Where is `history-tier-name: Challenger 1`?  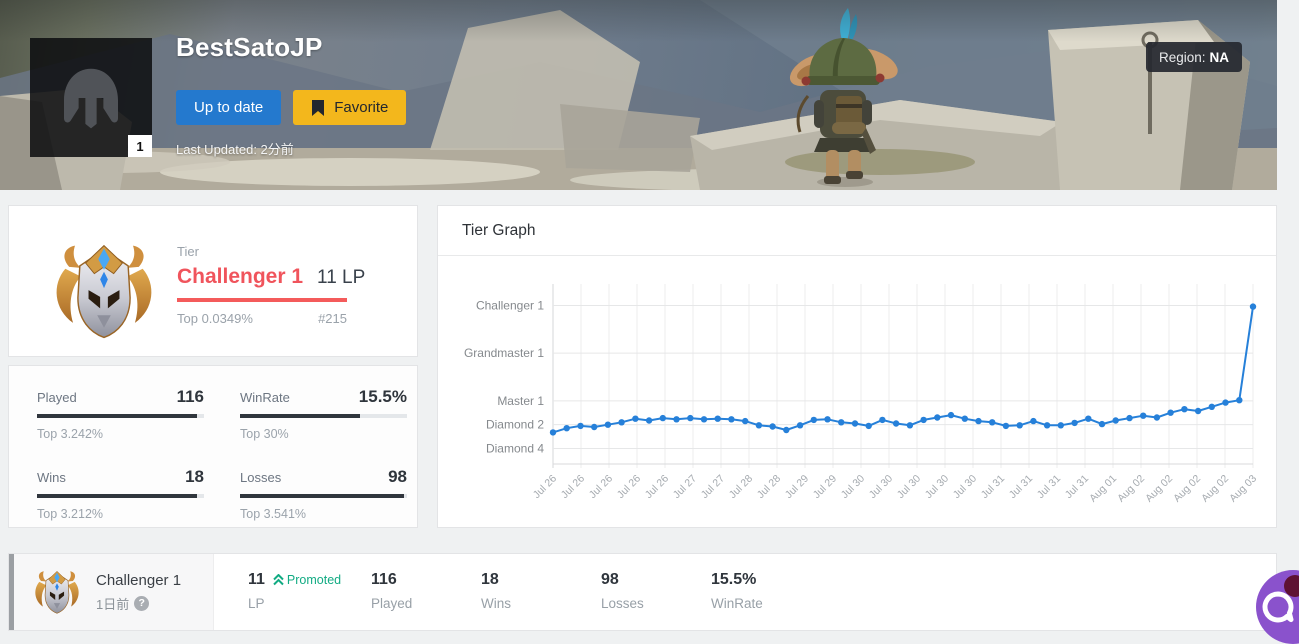
history-tier-name: Challenger 1 is located at coordinates (139, 580).